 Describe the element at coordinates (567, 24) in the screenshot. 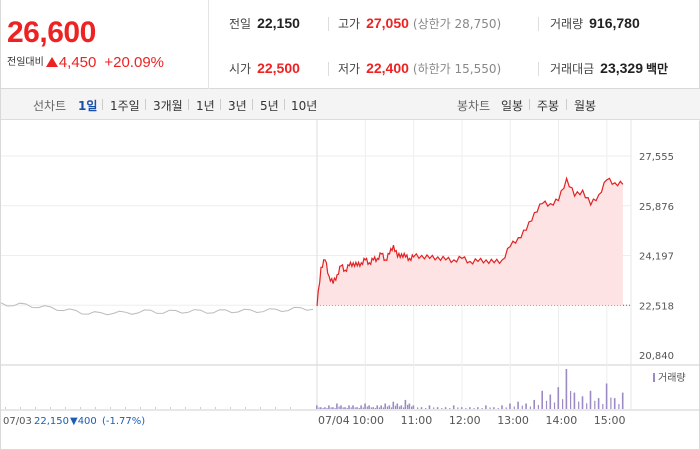

I see `stat-label: 거래량` at that location.